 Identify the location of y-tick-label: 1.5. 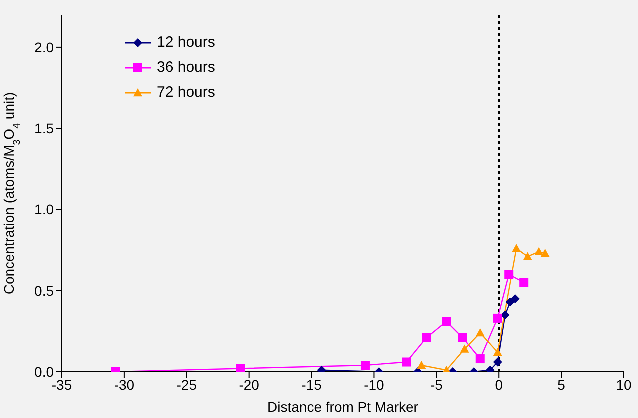
(44, 128).